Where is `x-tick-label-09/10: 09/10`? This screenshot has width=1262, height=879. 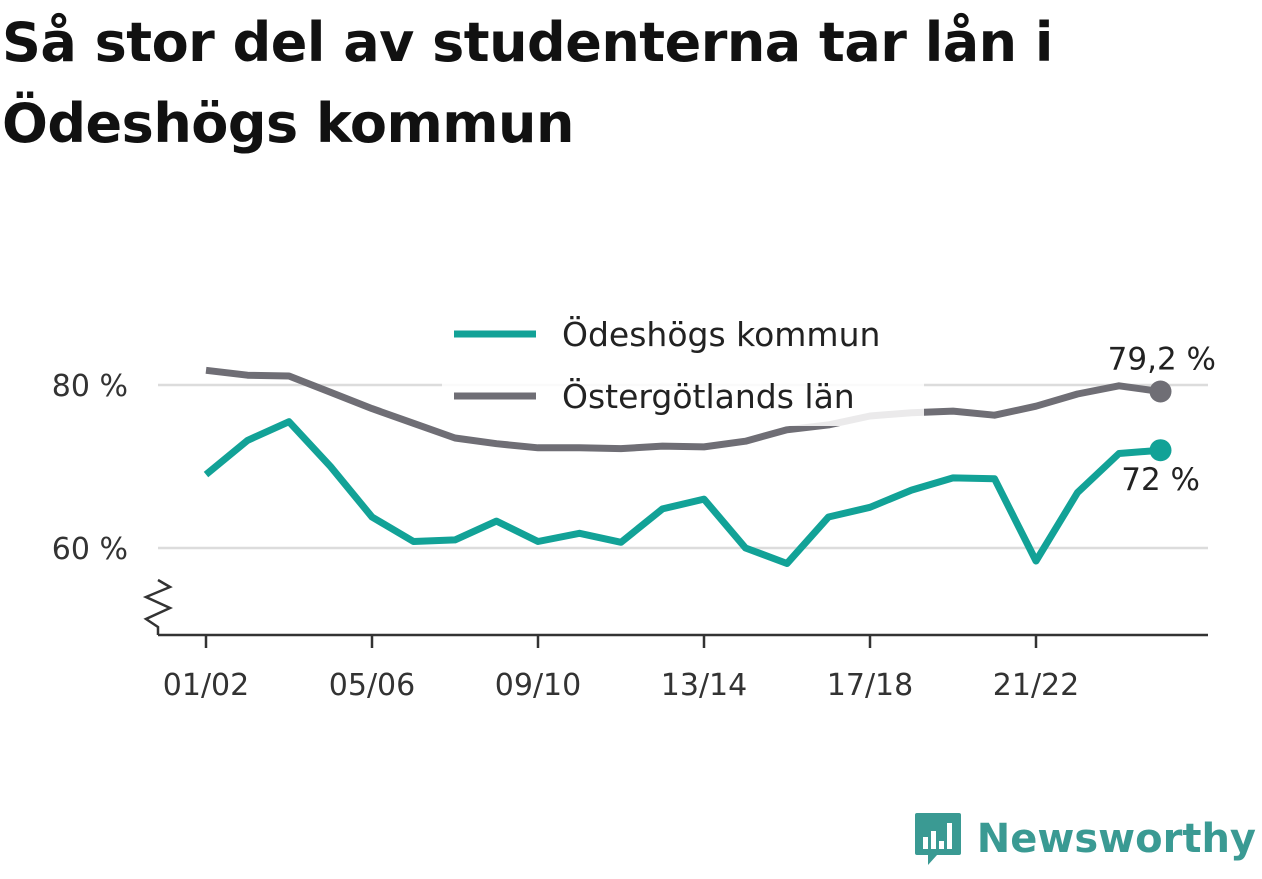 x-tick-label-09/10: 09/10 is located at coordinates (538, 685).